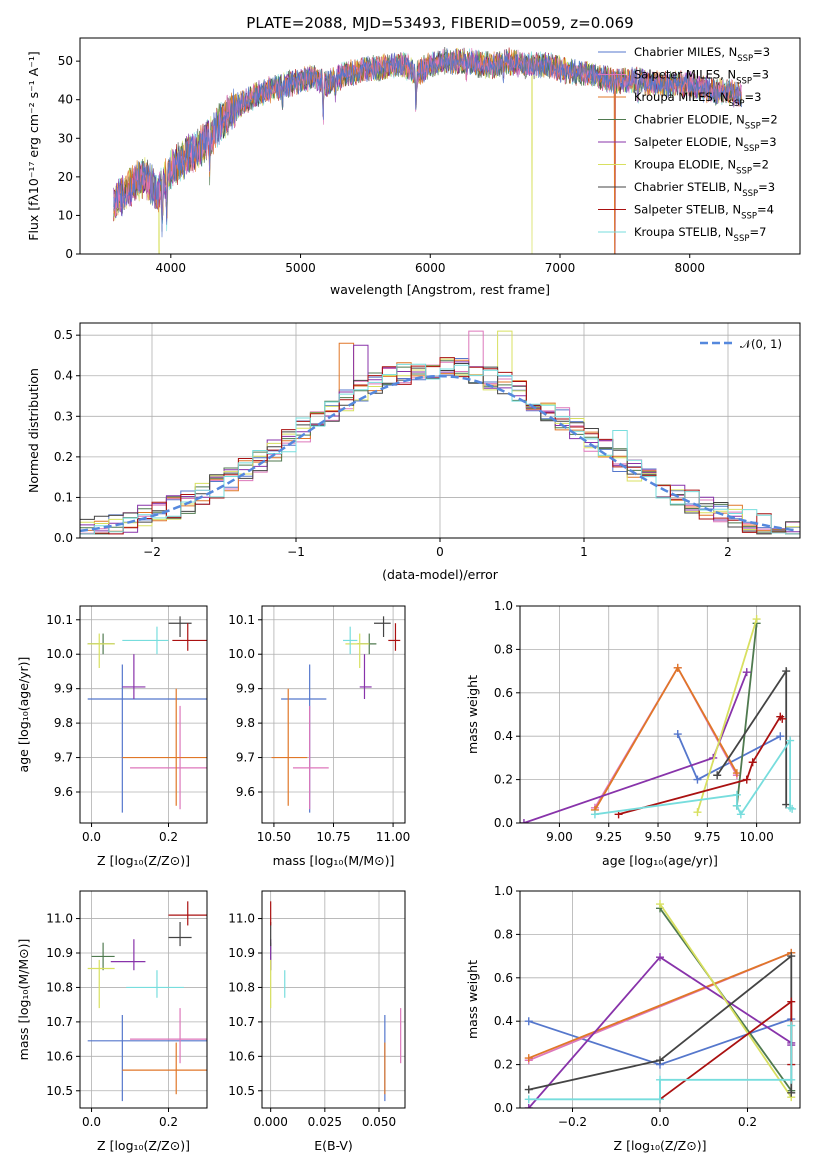 The image size is (819, 1170). Describe the element at coordinates (503, 693) in the screenshot. I see `y-tick-label: 0.6` at that location.